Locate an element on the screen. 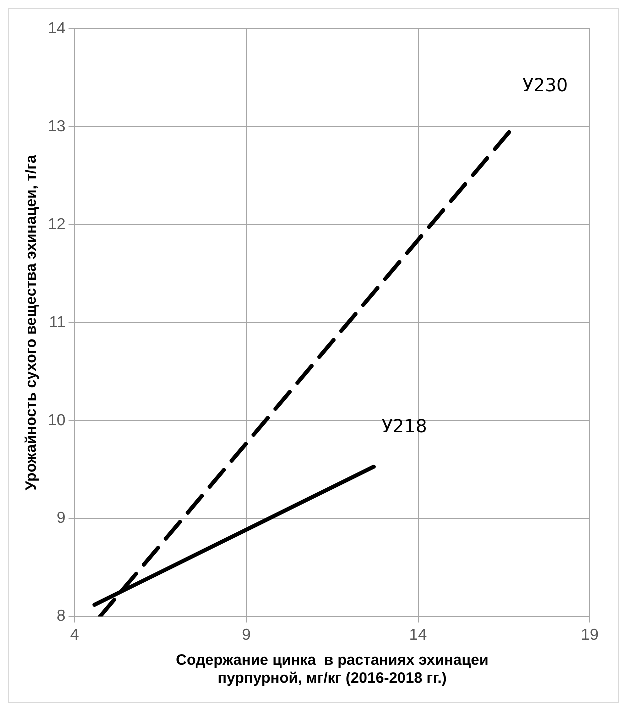  series-label: У230 is located at coordinates (545, 86).